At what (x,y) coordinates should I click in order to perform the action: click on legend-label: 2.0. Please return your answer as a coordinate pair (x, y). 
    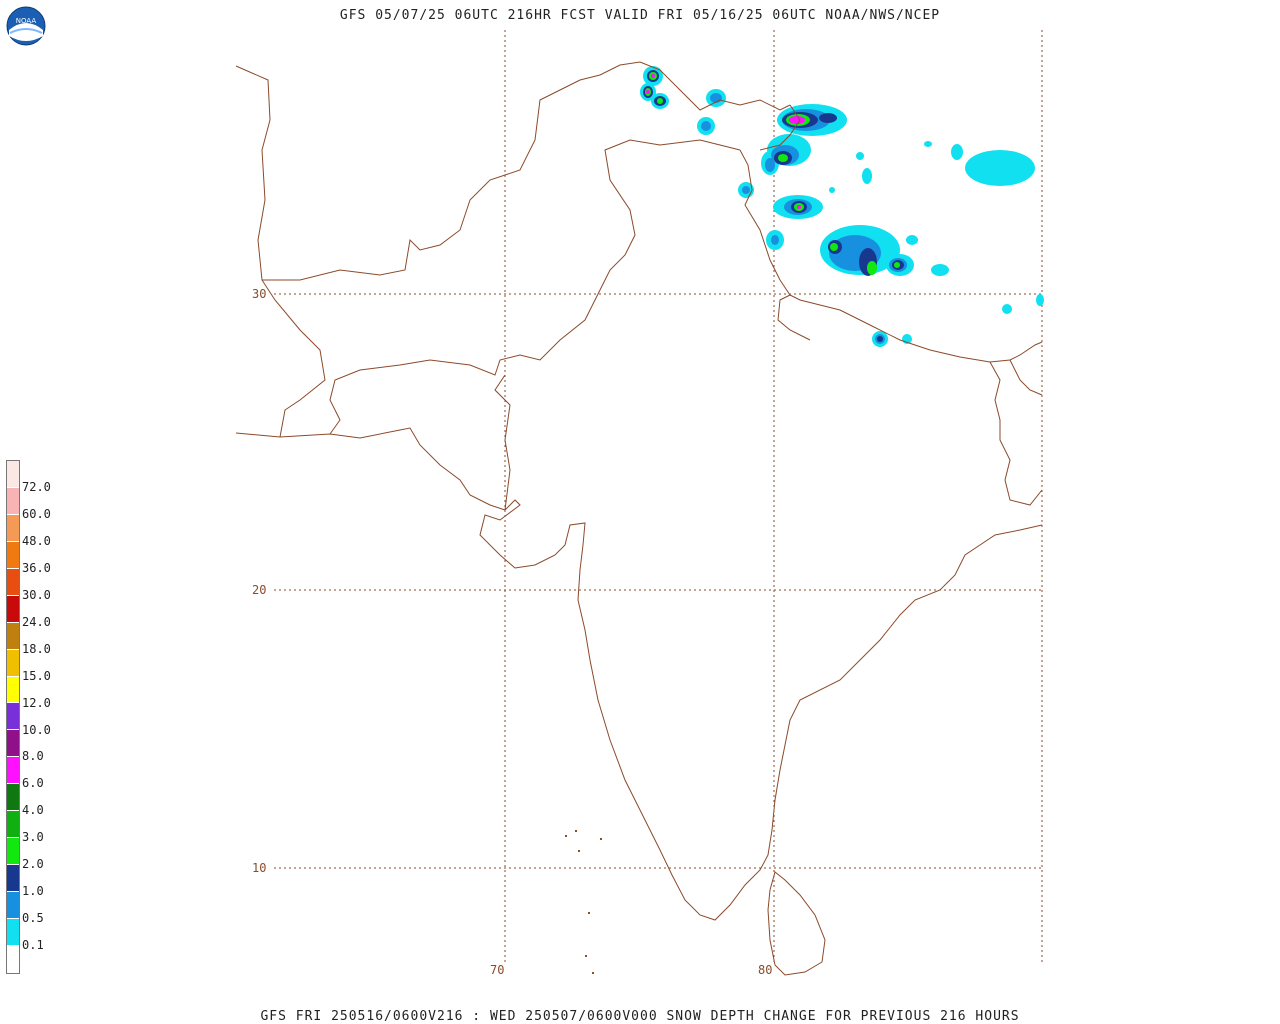
    Looking at the image, I should click on (33, 864).